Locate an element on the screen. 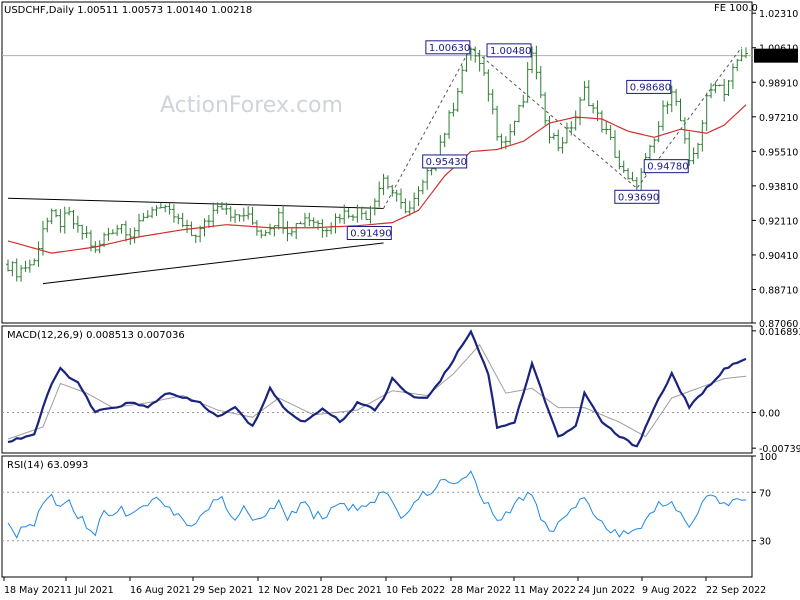 The width and height of the screenshot is (800, 600). price-annotation: 0.94780 is located at coordinates (666, 166).